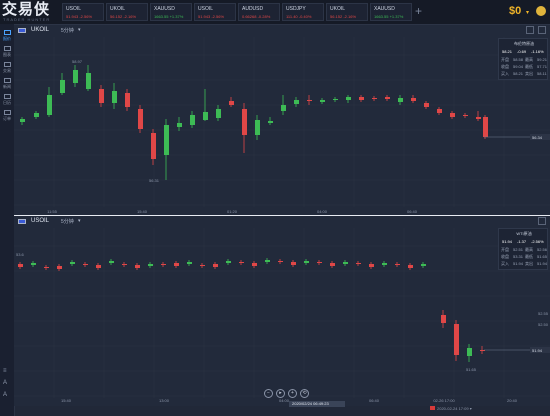 The image size is (550, 416). What do you see at coordinates (518, 249) in the screenshot?
I see `info-value: 52.51` at bounding box center [518, 249].